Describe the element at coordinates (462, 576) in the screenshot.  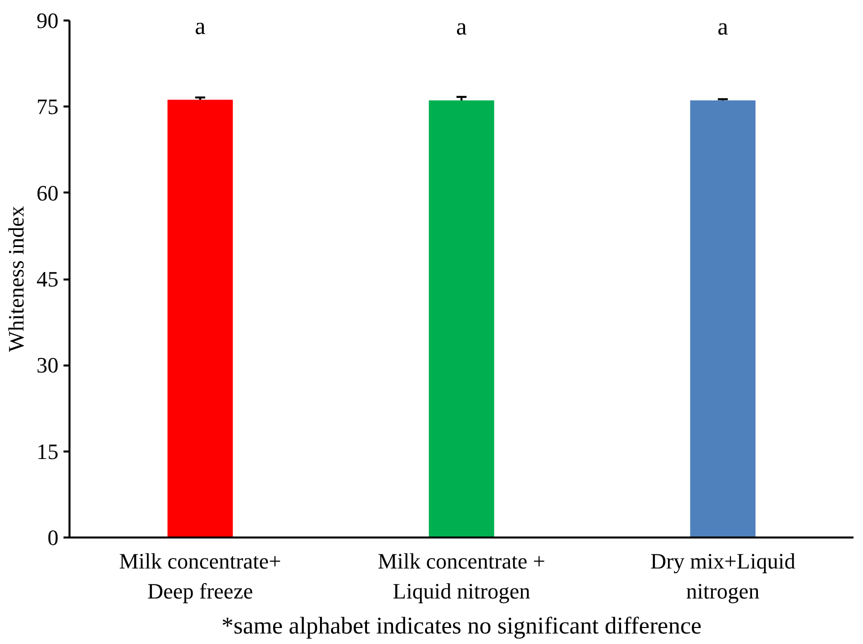
I see `x-tick-label: Milk concentrate + Liquid nitrogen` at that location.